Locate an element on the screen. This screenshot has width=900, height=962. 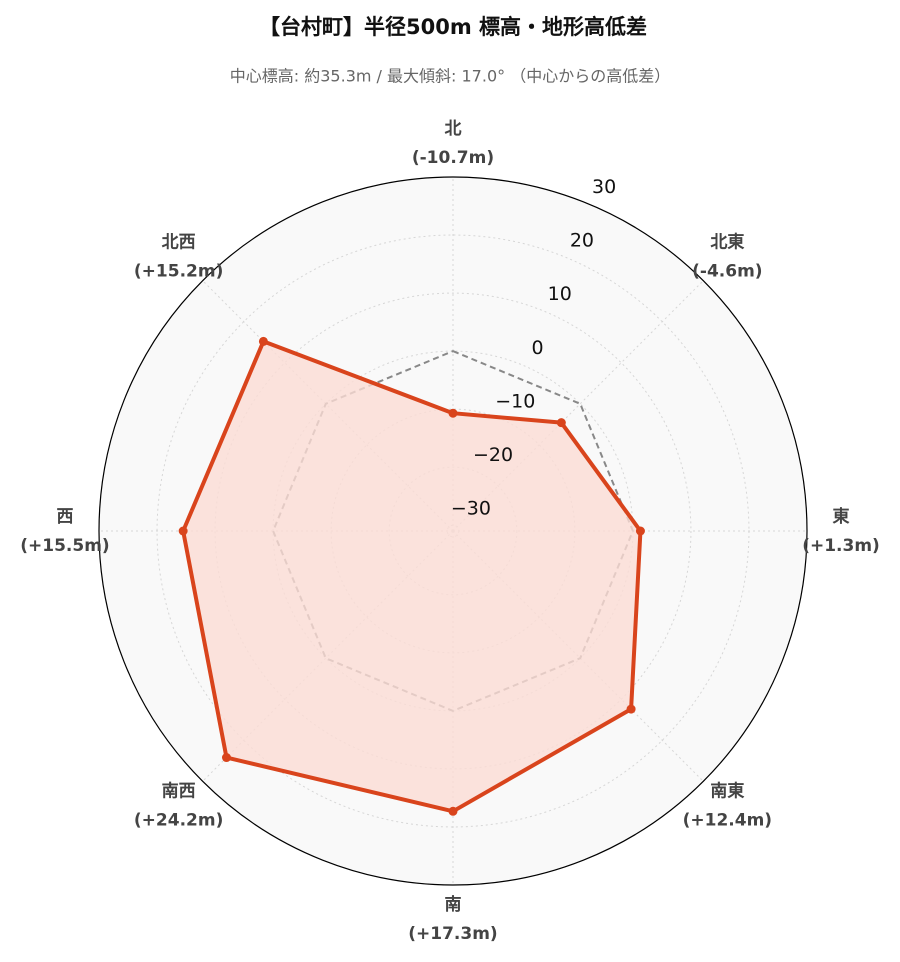
category-label: 南西 is located at coordinates (179, 790).